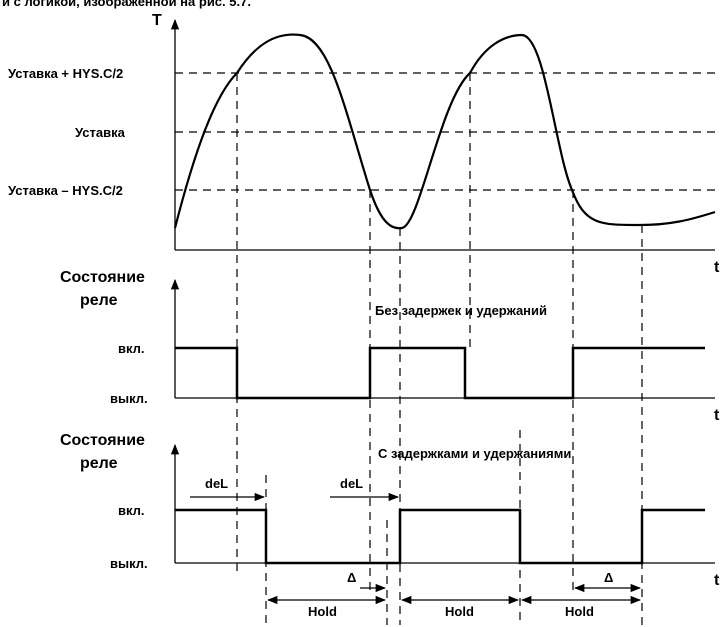 The image size is (725, 627). Describe the element at coordinates (99, 4) in the screenshot. I see `header-text: и с логикой, изображенной на` at that location.